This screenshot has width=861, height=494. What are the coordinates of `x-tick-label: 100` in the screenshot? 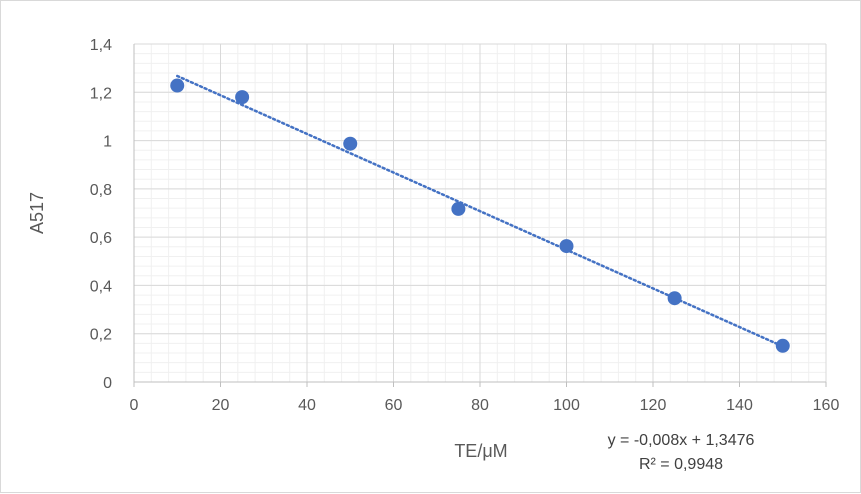 It's located at (566, 405).